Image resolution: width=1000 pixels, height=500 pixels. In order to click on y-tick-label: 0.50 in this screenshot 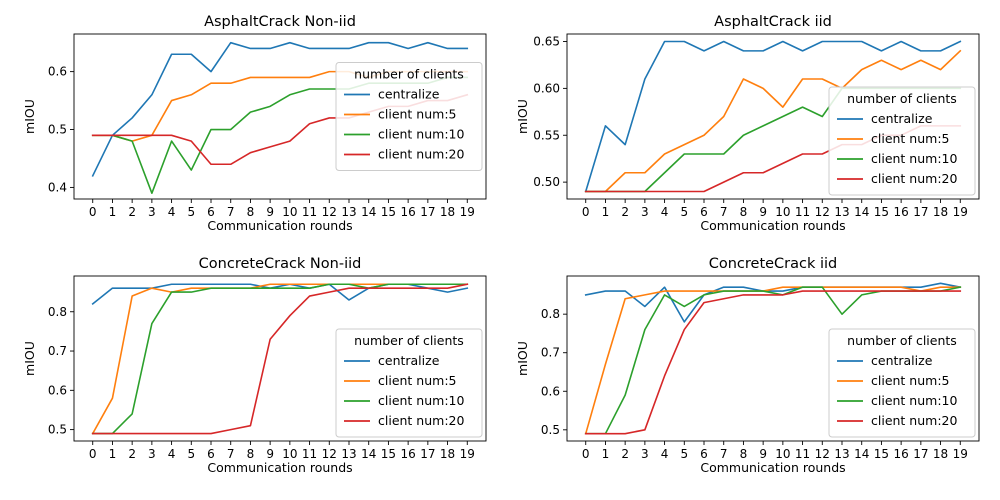, I will do `click(546, 182)`.